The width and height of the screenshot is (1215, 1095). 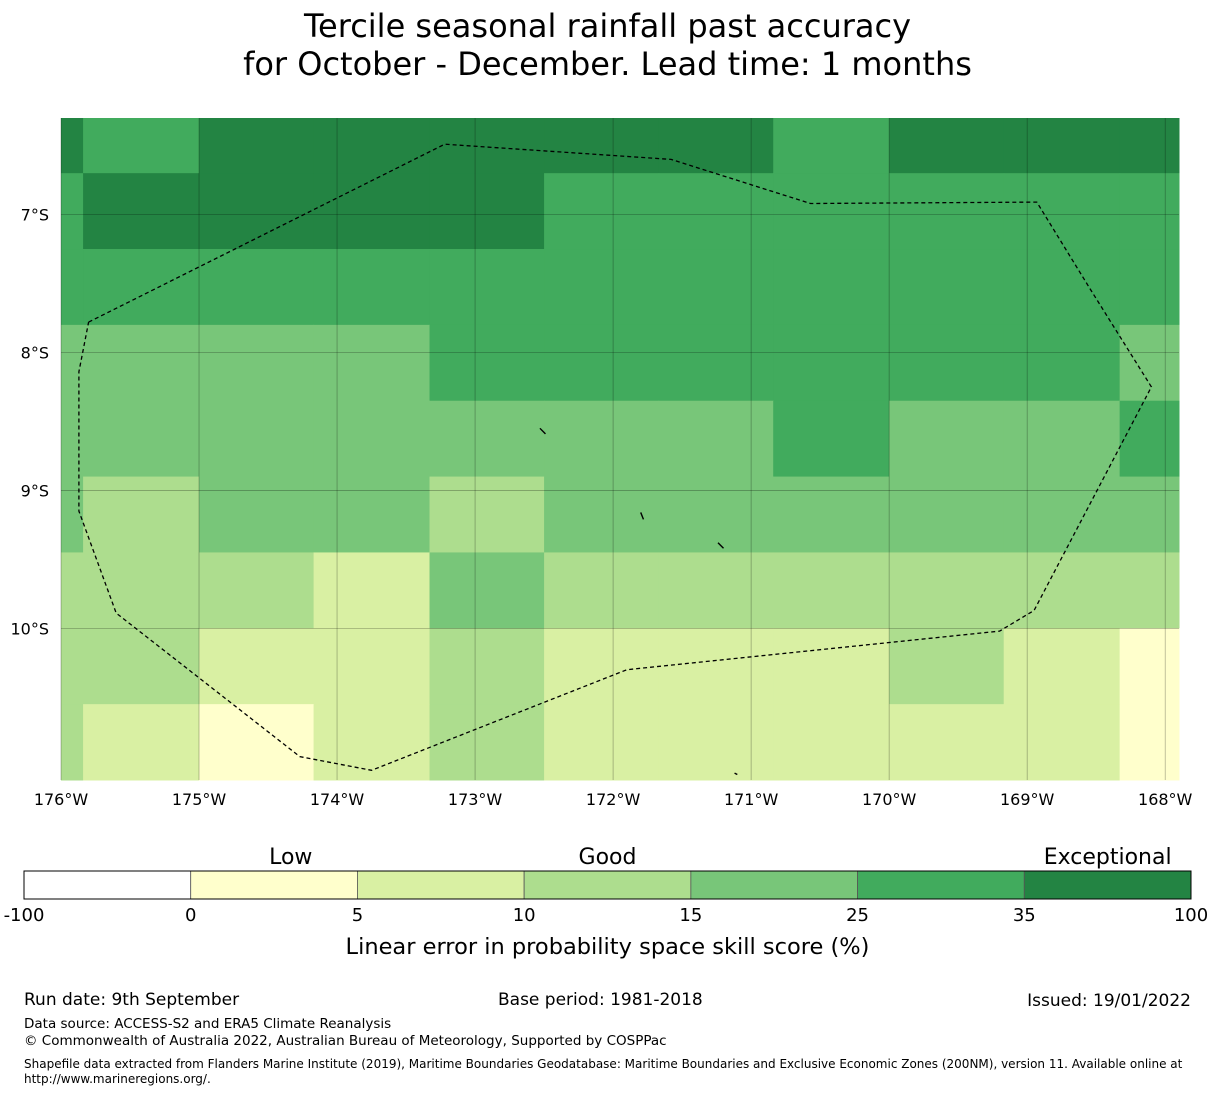 I want to click on colorbar-frame, so click(x=607, y=885).